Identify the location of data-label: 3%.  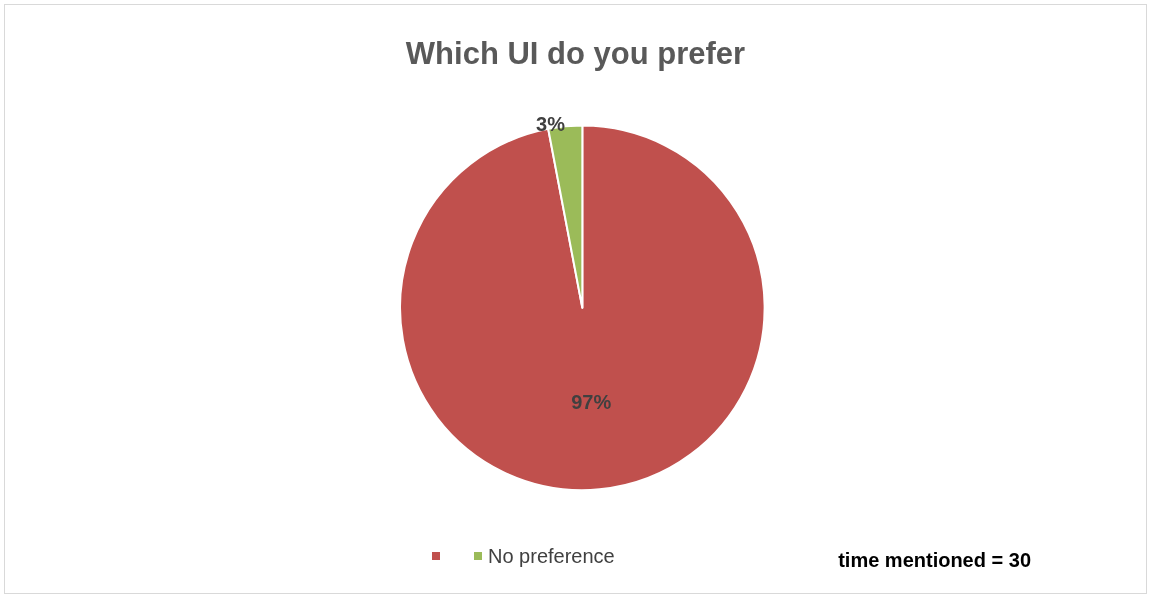
(551, 124).